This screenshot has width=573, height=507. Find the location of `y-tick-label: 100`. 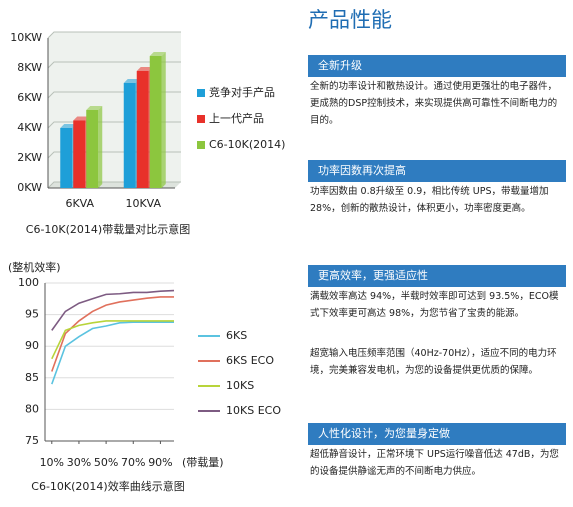

y-tick-label: 100 is located at coordinates (28, 282).